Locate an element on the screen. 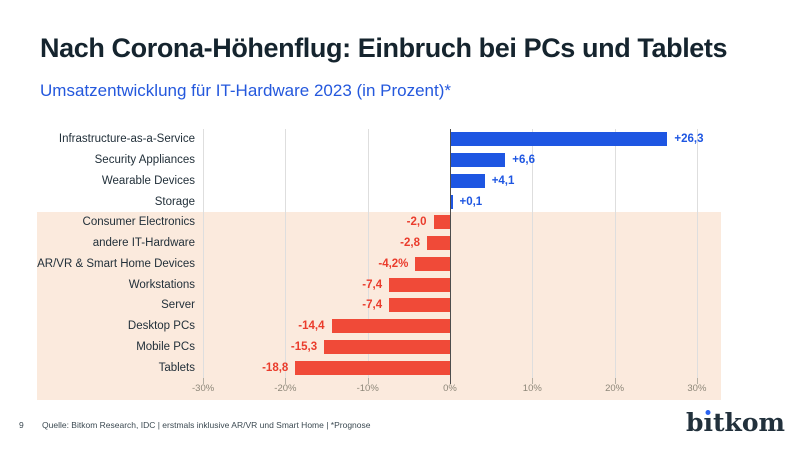 This screenshot has width=800, height=450. value-label: -2,0 is located at coordinates (416, 222).